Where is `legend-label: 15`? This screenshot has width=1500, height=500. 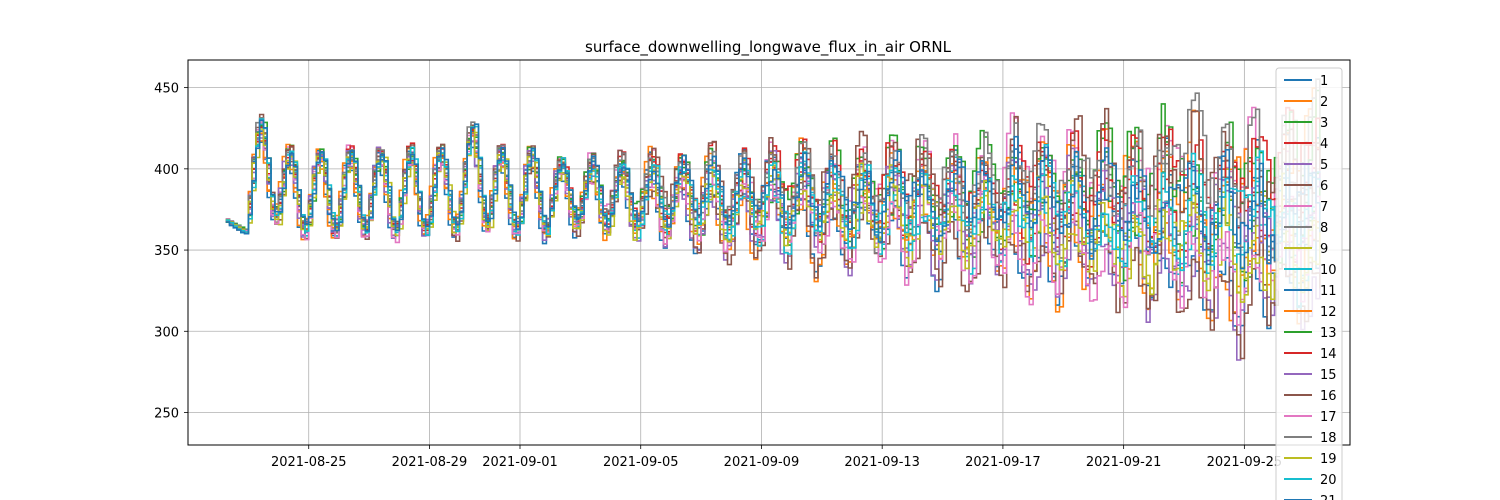 legend-label: 15 is located at coordinates (1328, 375).